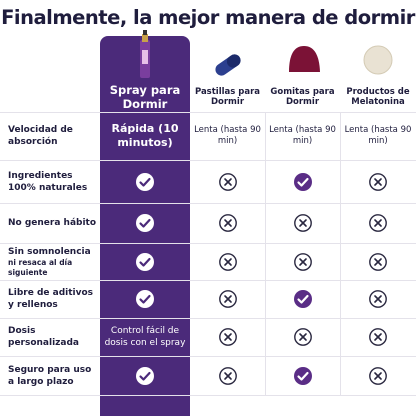 The width and height of the screenshot is (416, 416). I want to click on row-label-line: Dosis personalizada, so click(44, 337).